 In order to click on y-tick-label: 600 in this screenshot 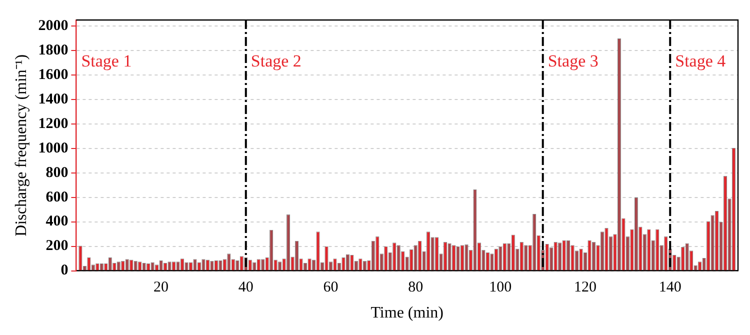, I will do `click(57, 197)`.